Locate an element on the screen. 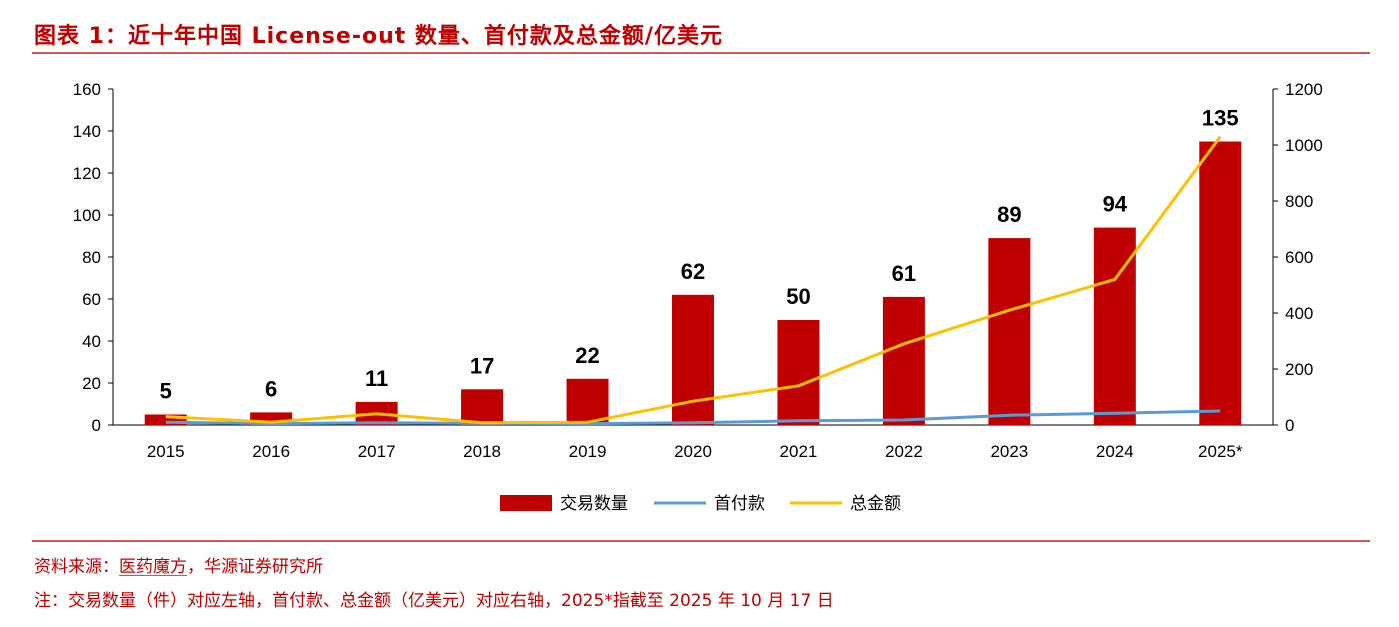 The width and height of the screenshot is (1399, 627). y-left-tick-label: 60 is located at coordinates (91, 299).